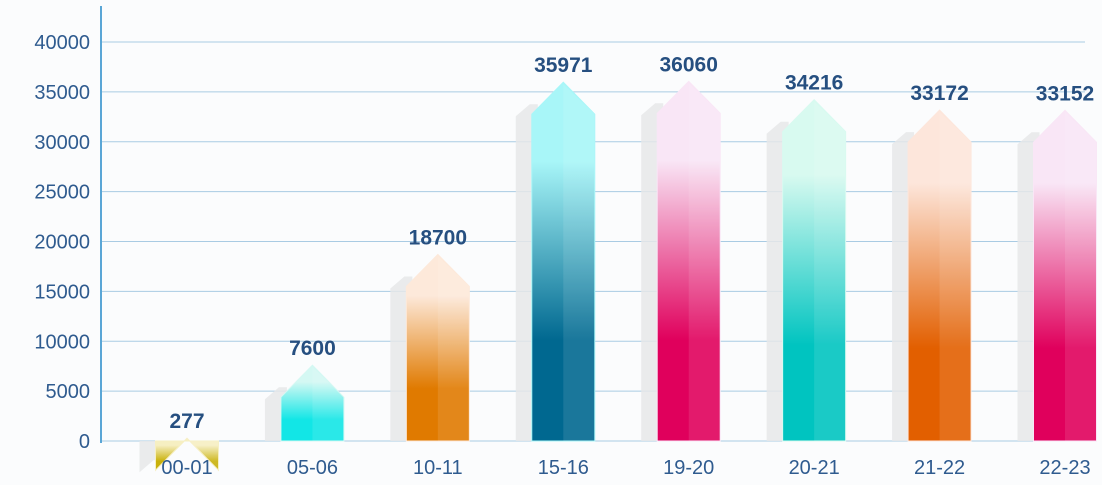 The height and width of the screenshot is (485, 1102). What do you see at coordinates (688, 468) in the screenshot?
I see `x-tick-label: 19-20` at bounding box center [688, 468].